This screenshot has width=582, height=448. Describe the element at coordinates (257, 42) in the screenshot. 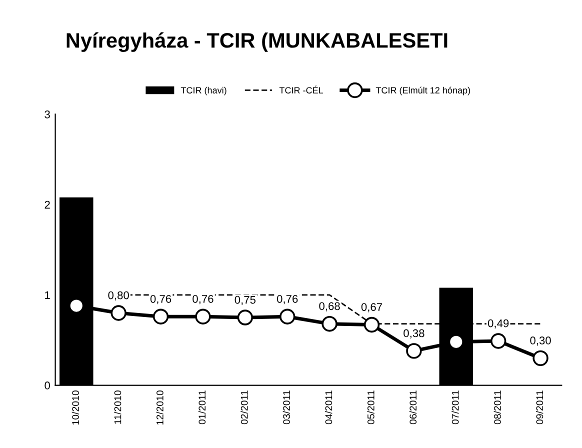

I see `chart-title: Nyíregyháza - TCIR (MUNKABALESETI` at that location.